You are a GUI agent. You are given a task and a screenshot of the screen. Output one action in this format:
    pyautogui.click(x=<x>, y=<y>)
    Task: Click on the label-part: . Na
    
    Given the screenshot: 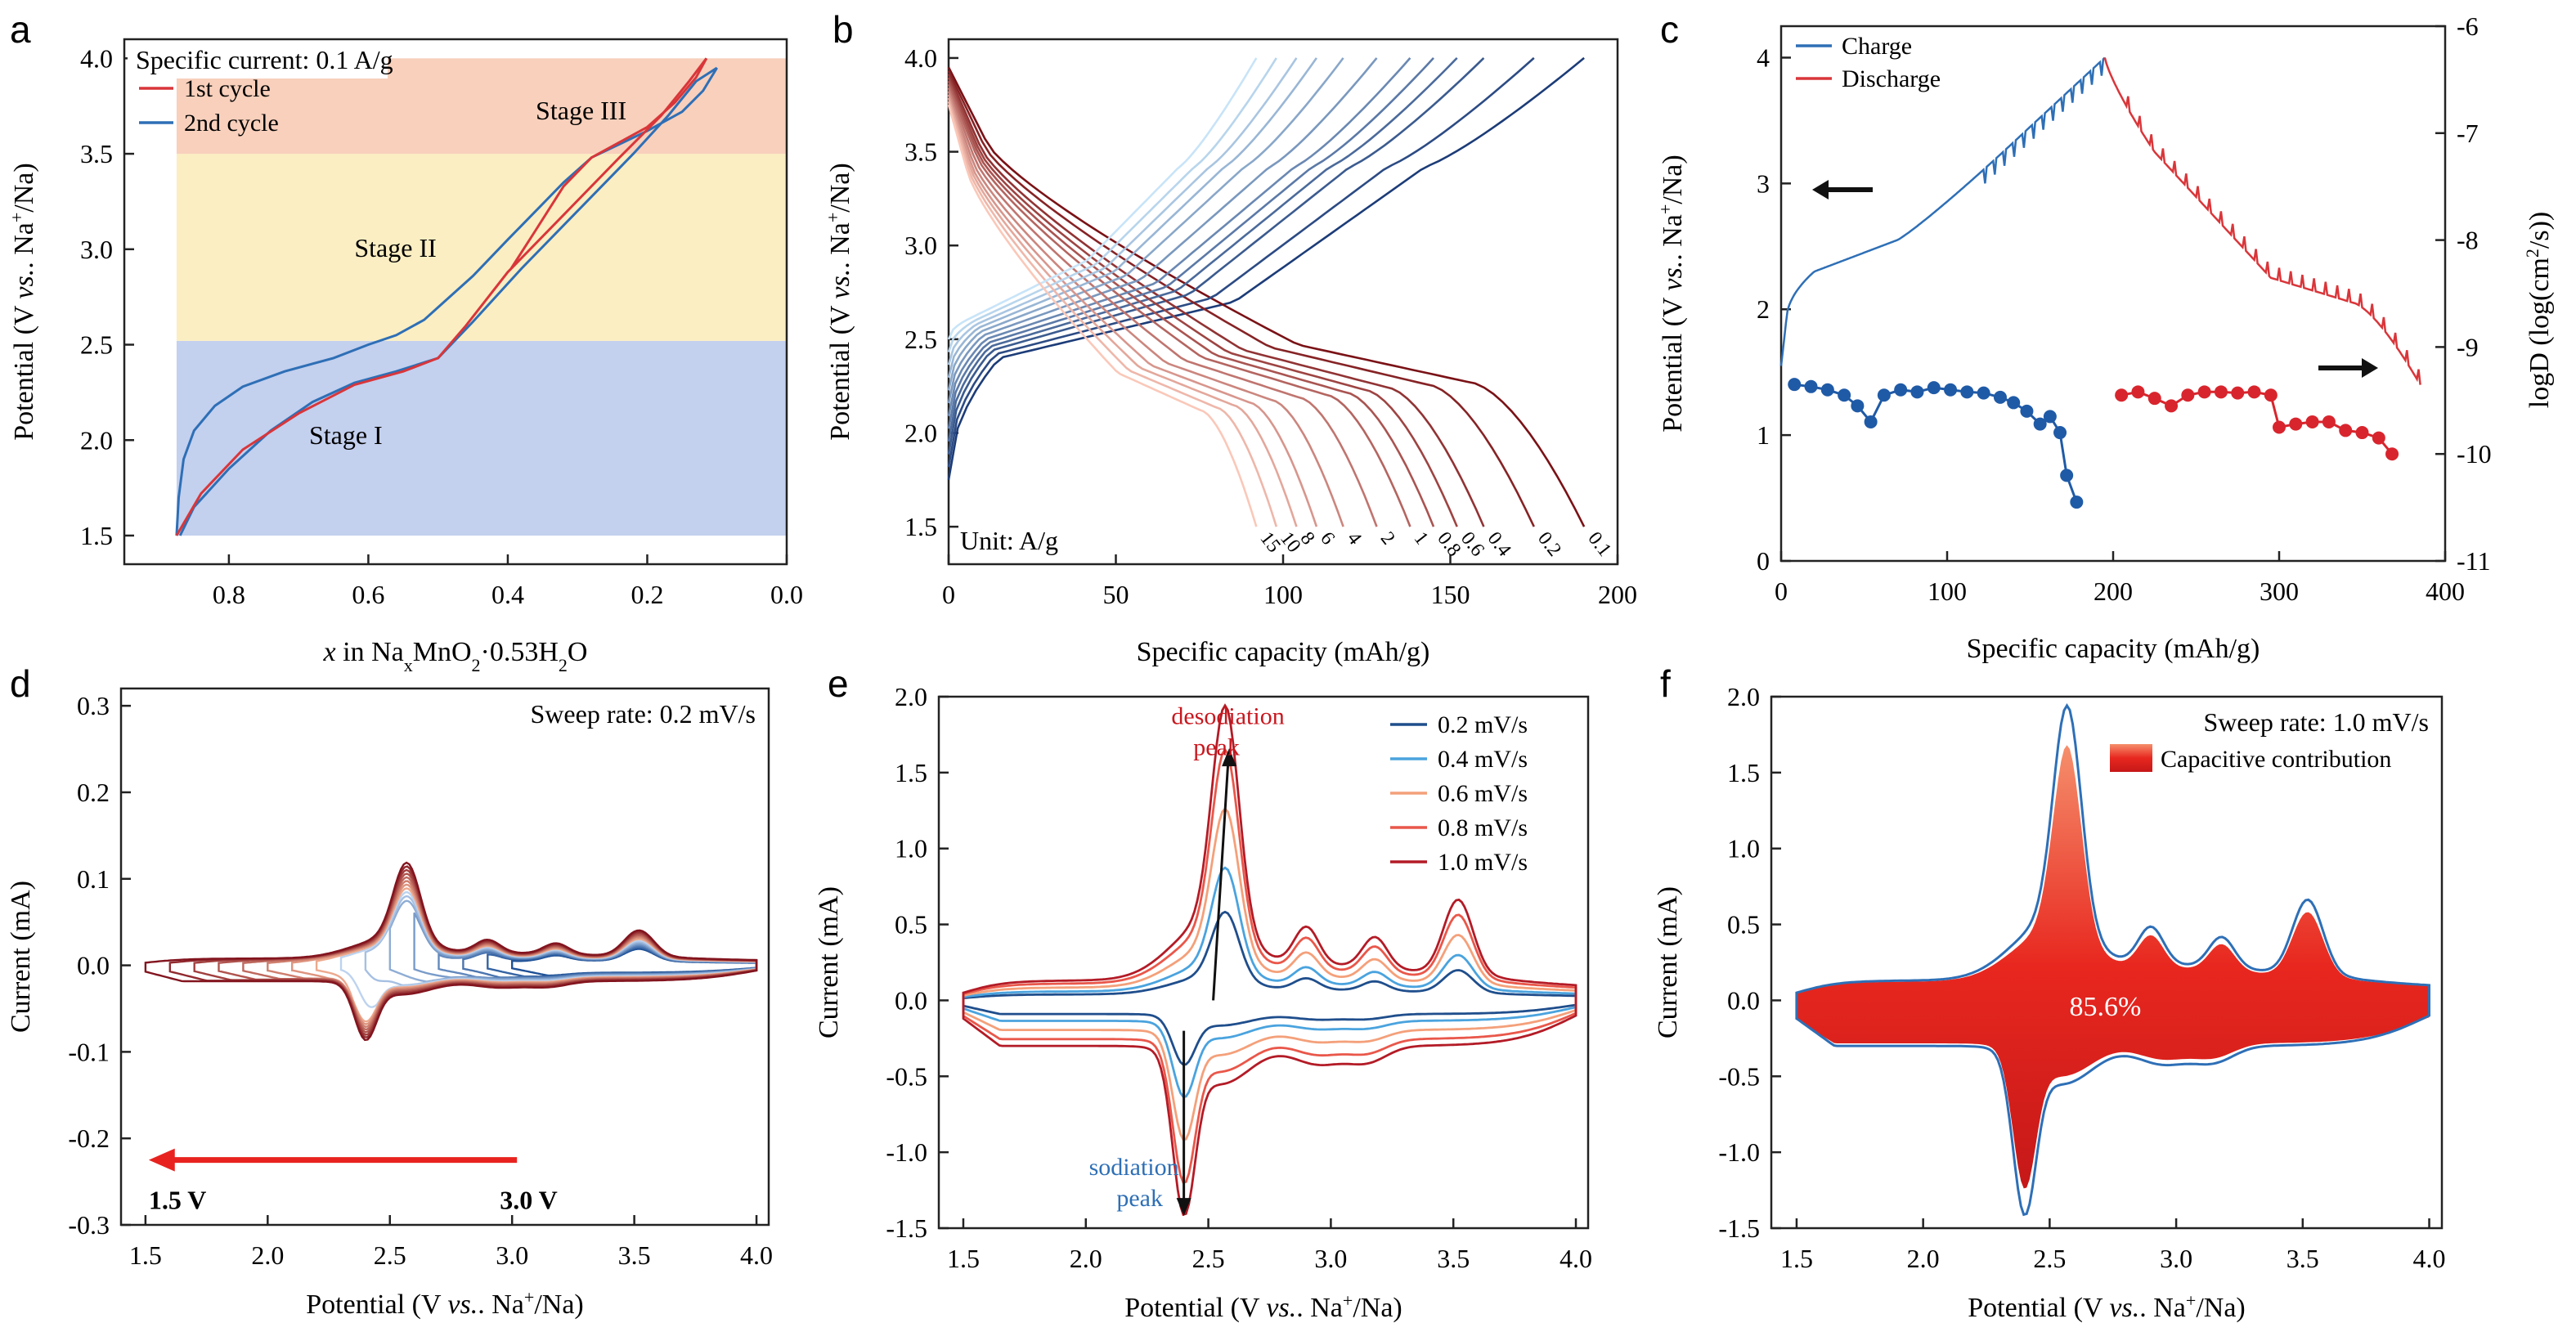 What is the action you would take?
    pyautogui.click(x=1673, y=237)
    